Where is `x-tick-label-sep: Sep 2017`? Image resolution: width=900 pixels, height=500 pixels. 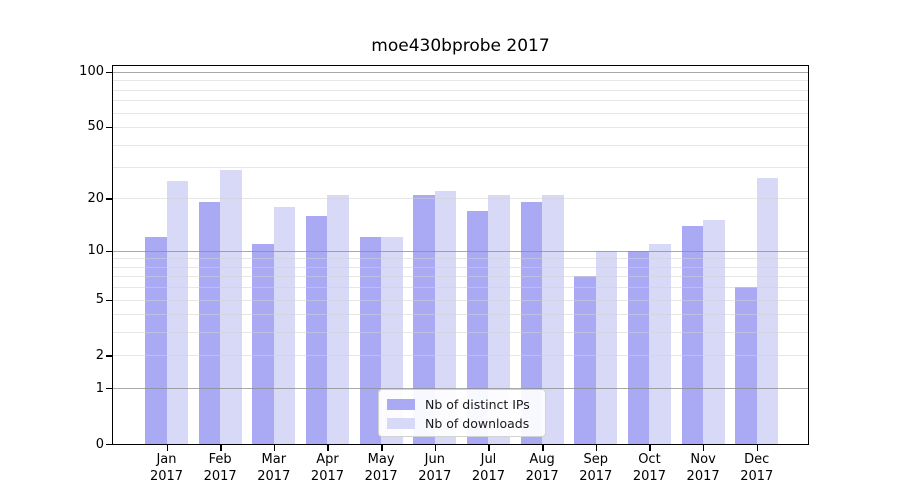
x-tick-label-sep: Sep 2017 is located at coordinates (596, 468).